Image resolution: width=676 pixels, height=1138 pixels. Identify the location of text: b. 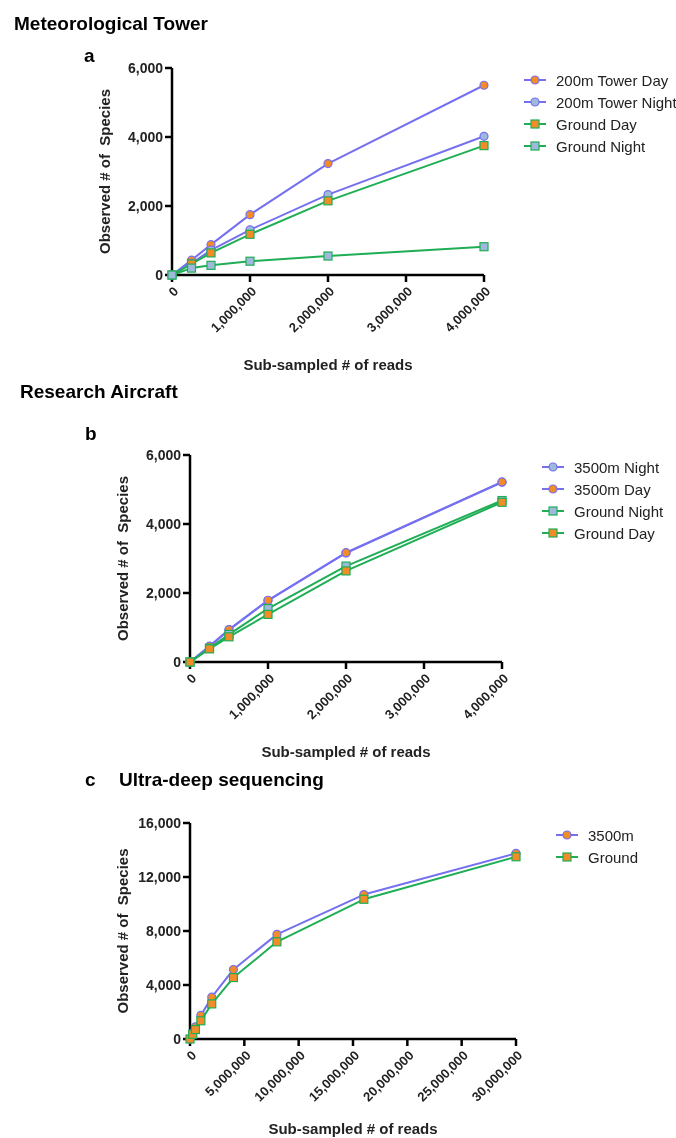
(91, 433).